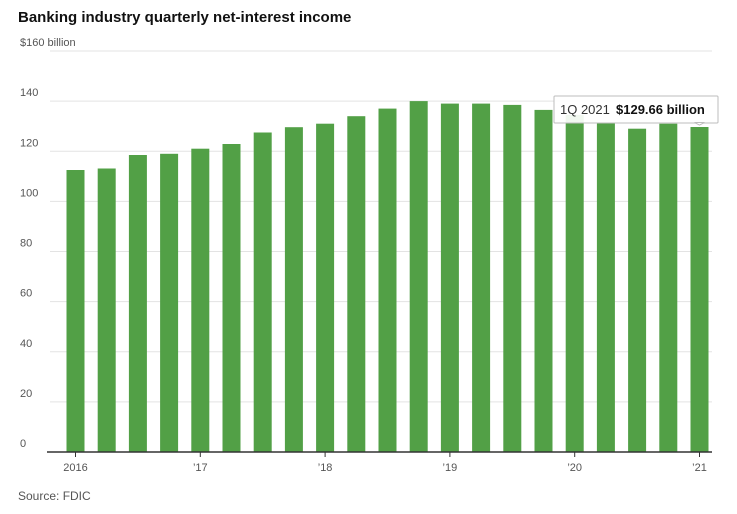  Describe the element at coordinates (325, 468) in the screenshot. I see `x-tick-label: ’18` at that location.